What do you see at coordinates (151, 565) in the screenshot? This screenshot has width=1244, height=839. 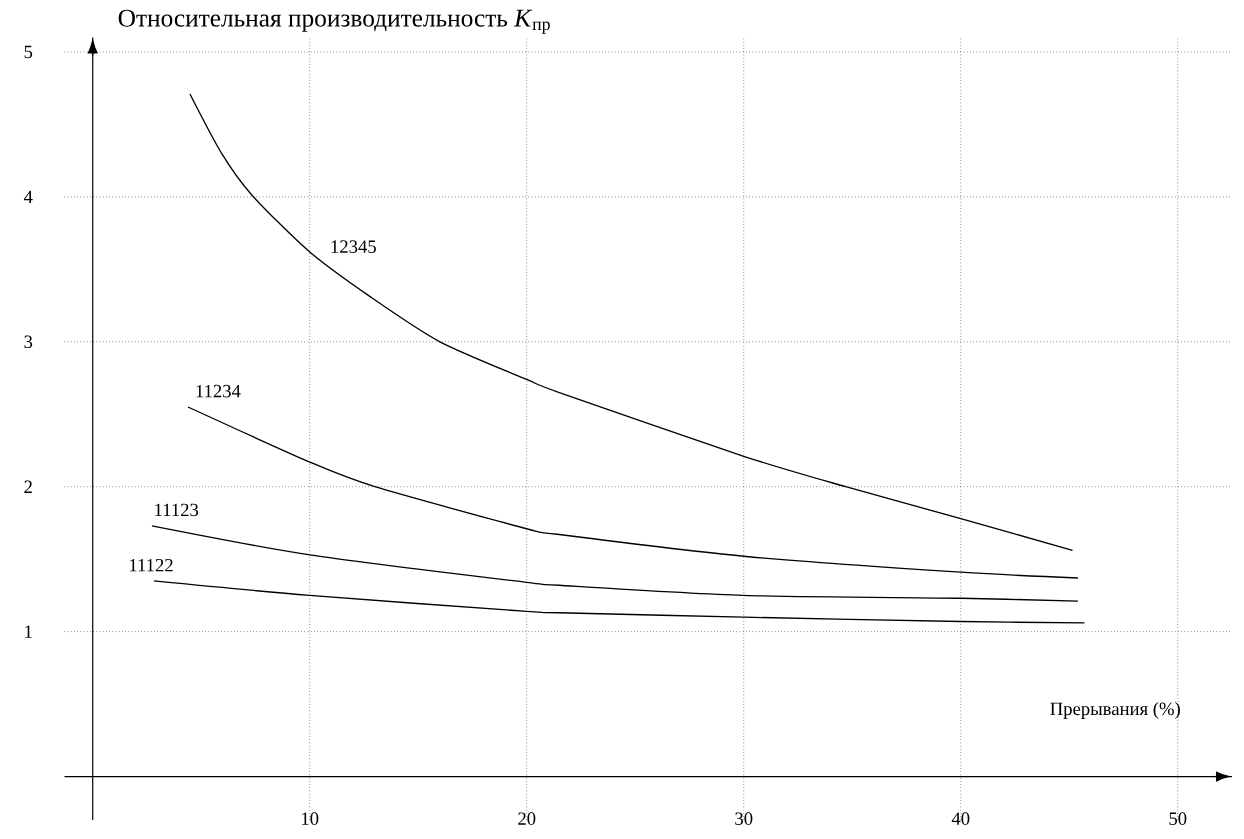 I see `series-label: 11122` at bounding box center [151, 565].